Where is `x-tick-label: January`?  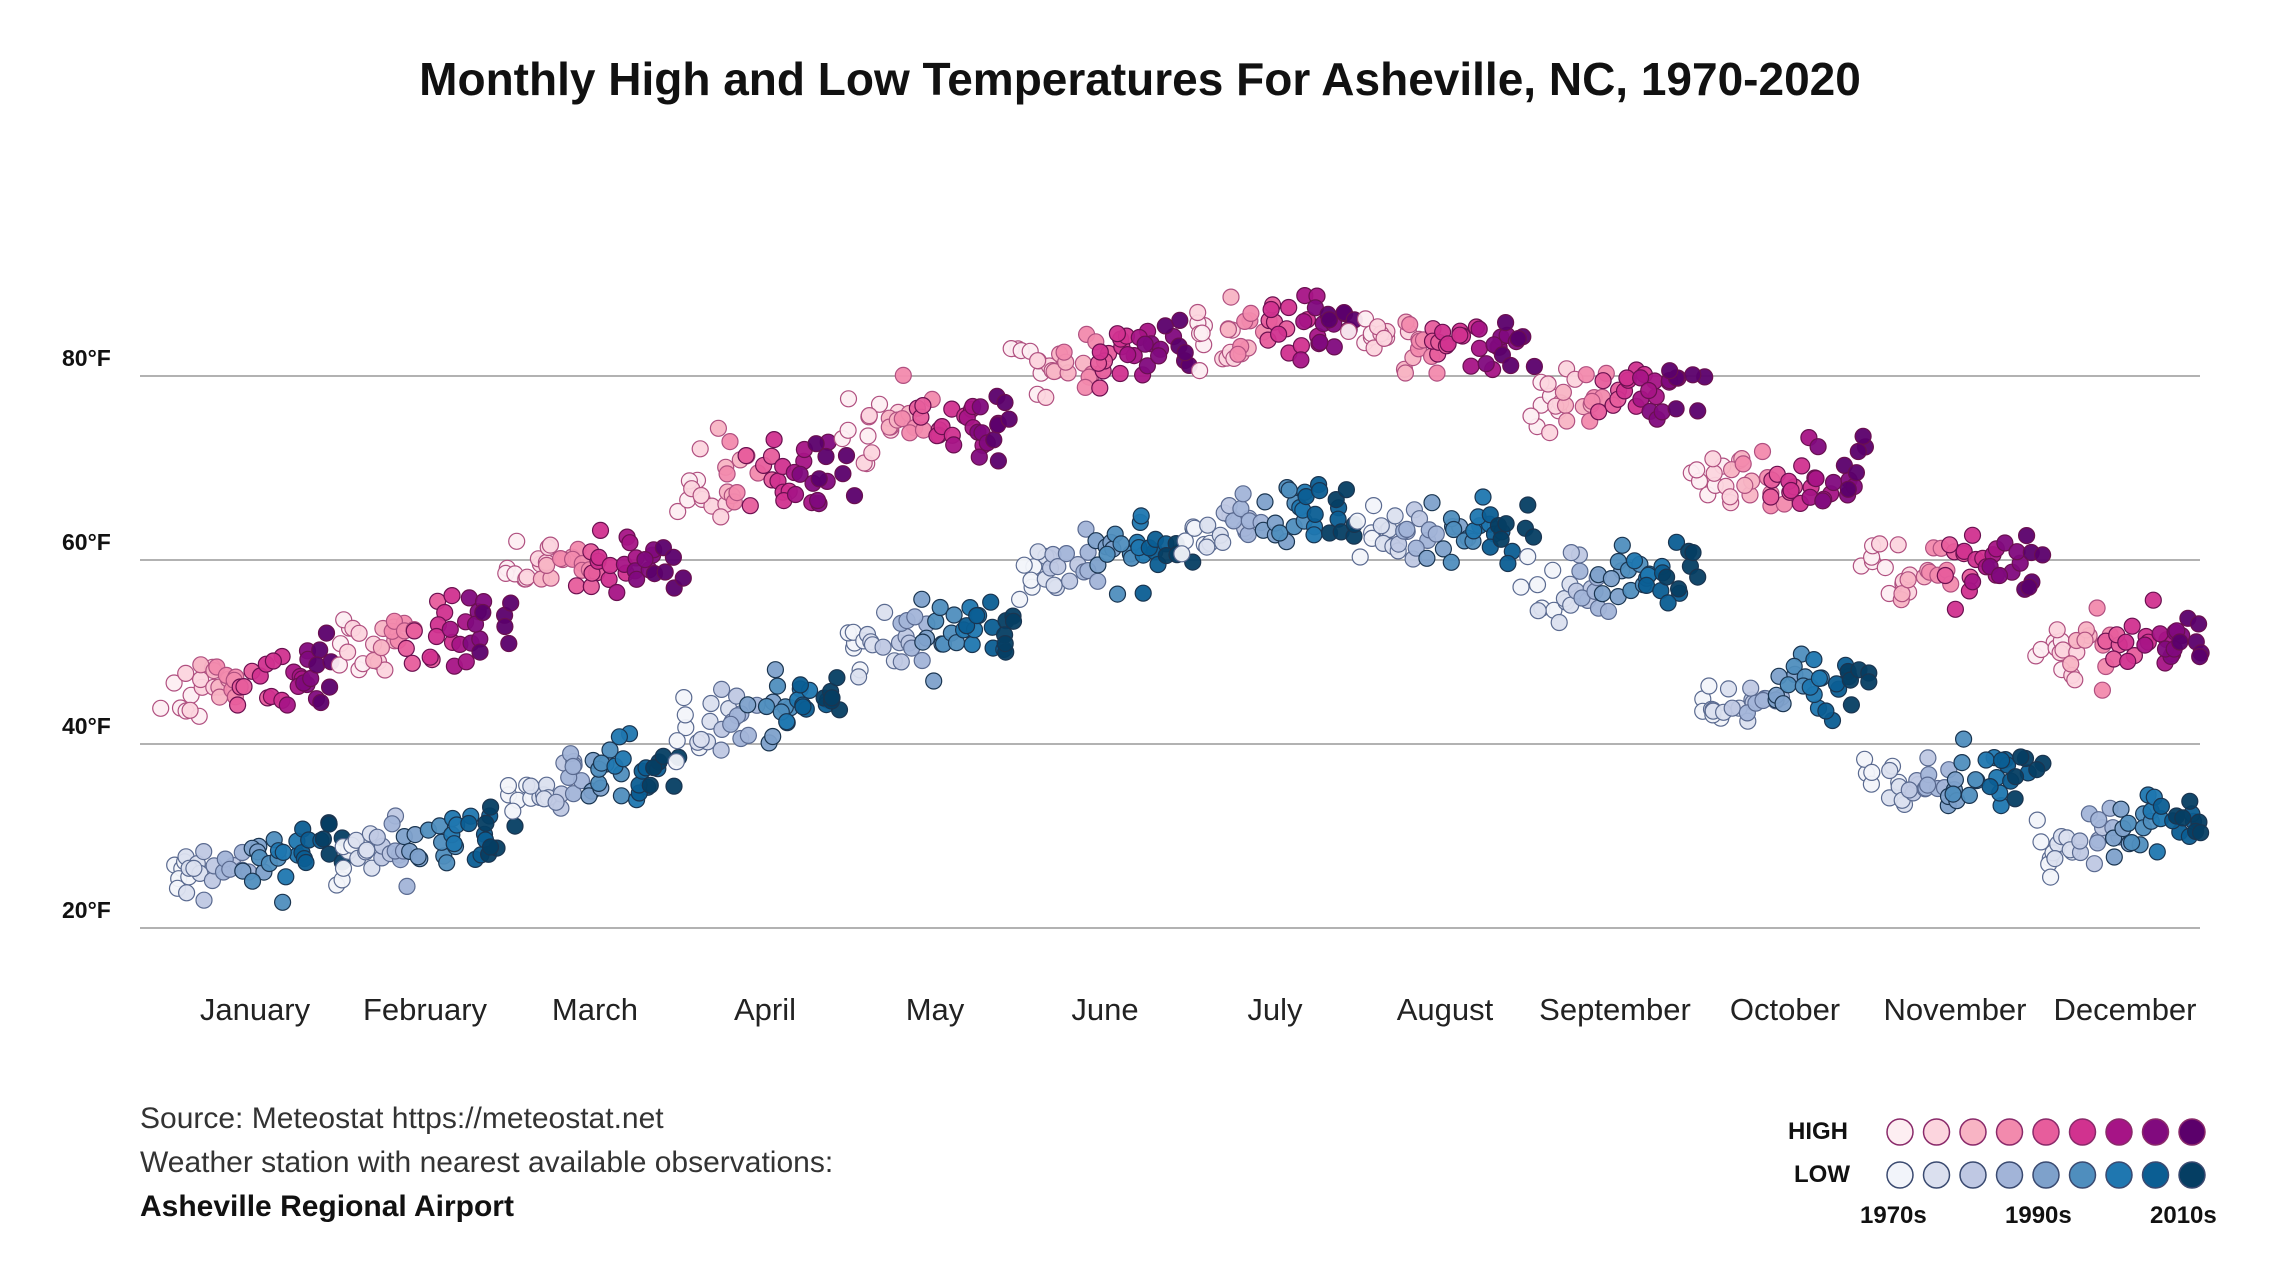
x-tick-label: January is located at coordinates (255, 1009).